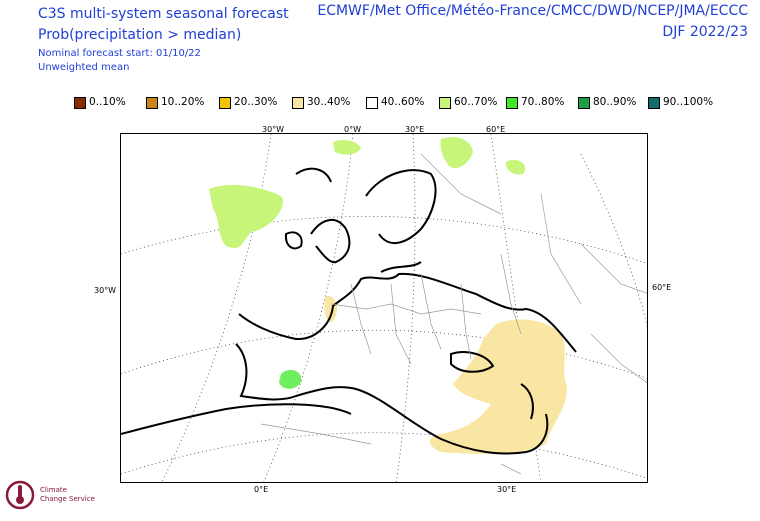  I want to click on shade-60-70-atlantic, so click(246, 216).